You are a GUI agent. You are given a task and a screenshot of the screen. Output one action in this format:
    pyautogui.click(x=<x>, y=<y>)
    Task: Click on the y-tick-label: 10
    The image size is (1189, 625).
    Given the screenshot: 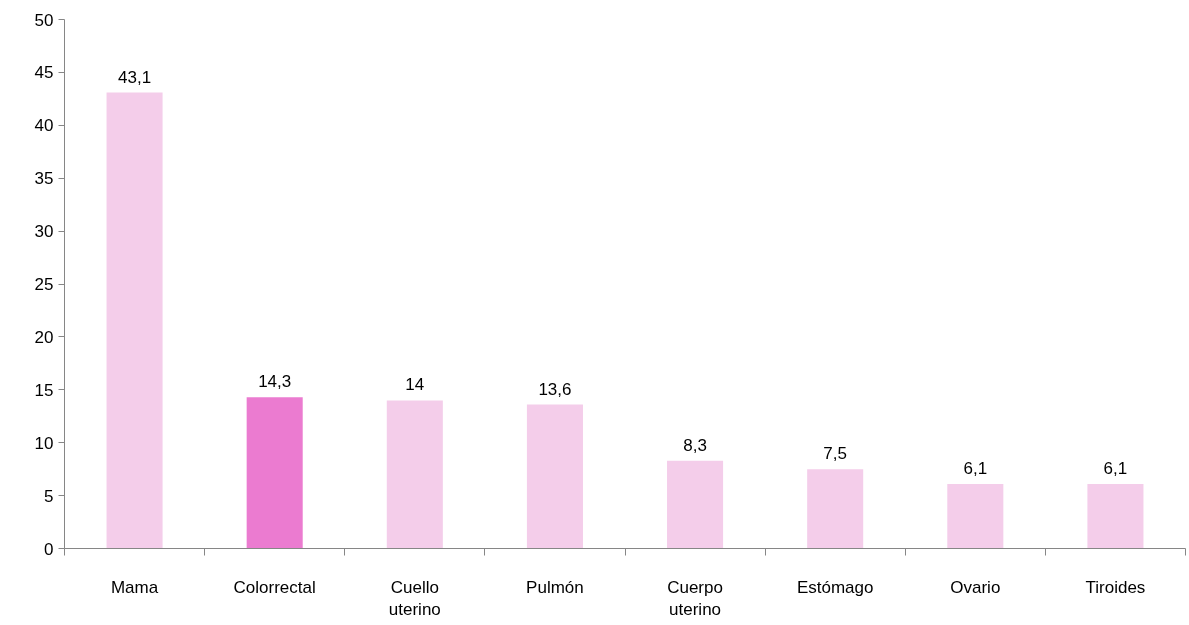 What is the action you would take?
    pyautogui.click(x=44, y=443)
    